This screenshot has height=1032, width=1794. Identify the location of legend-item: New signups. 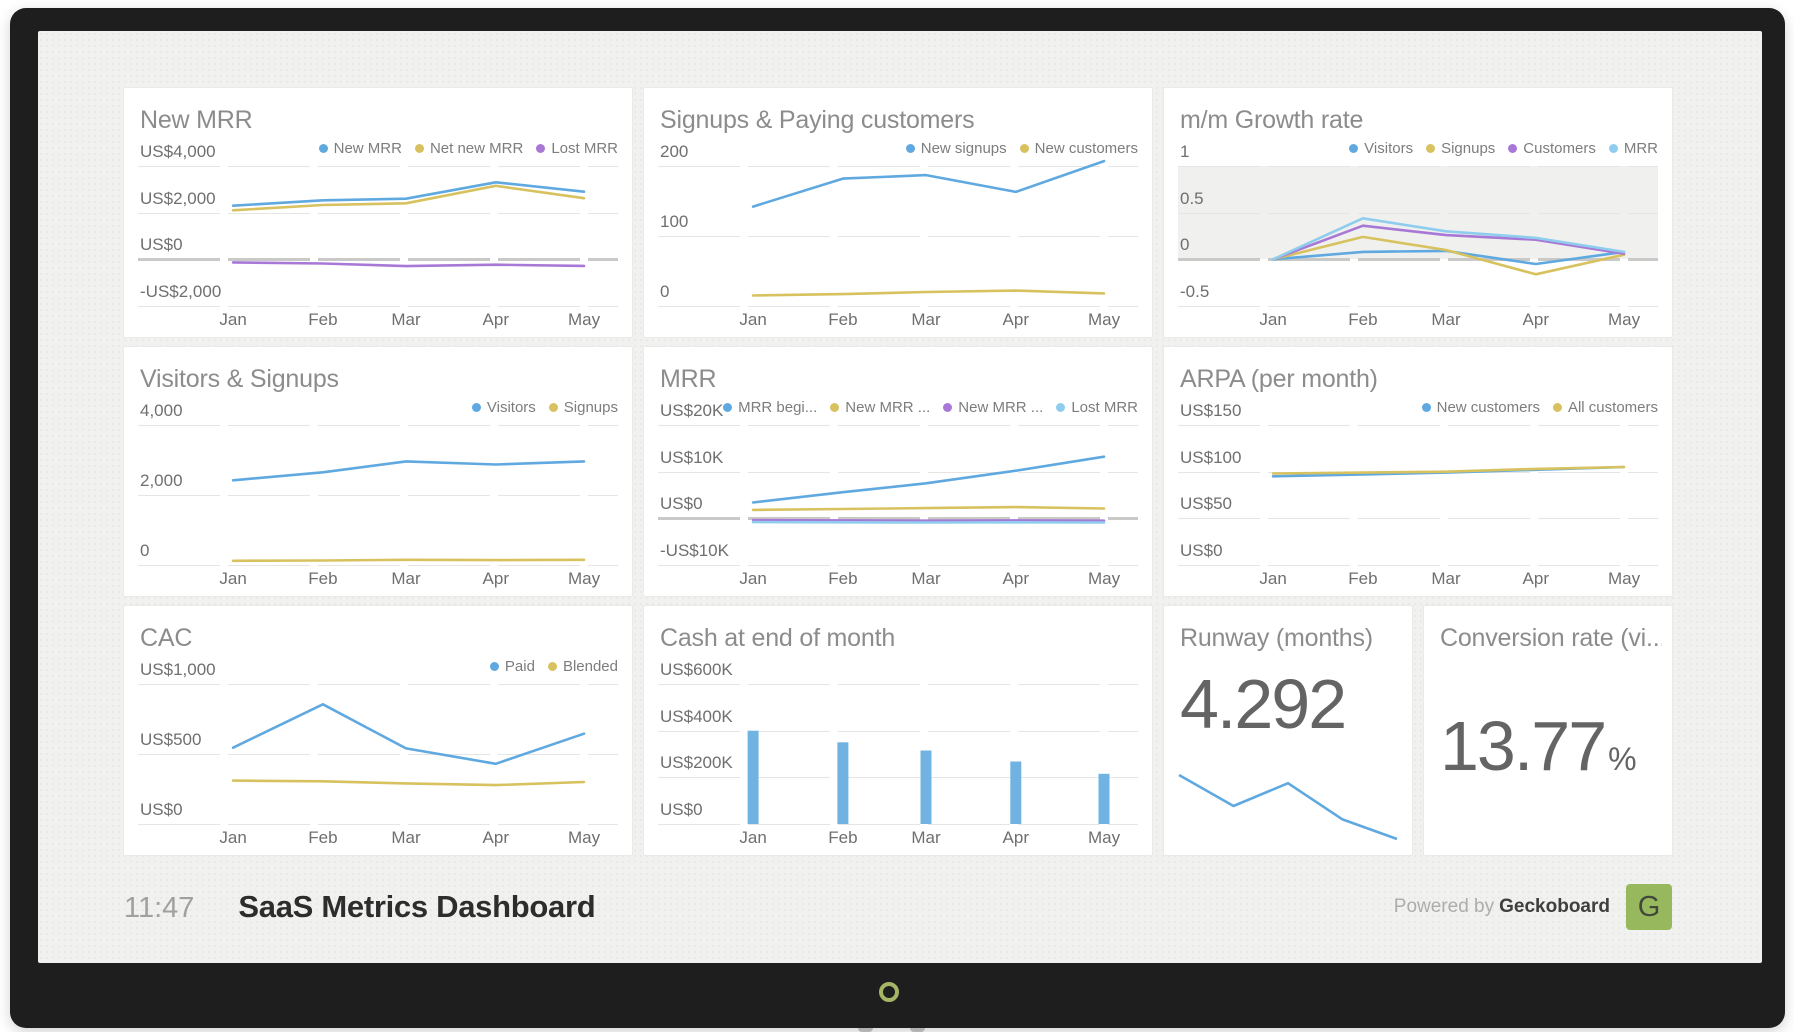
(956, 148).